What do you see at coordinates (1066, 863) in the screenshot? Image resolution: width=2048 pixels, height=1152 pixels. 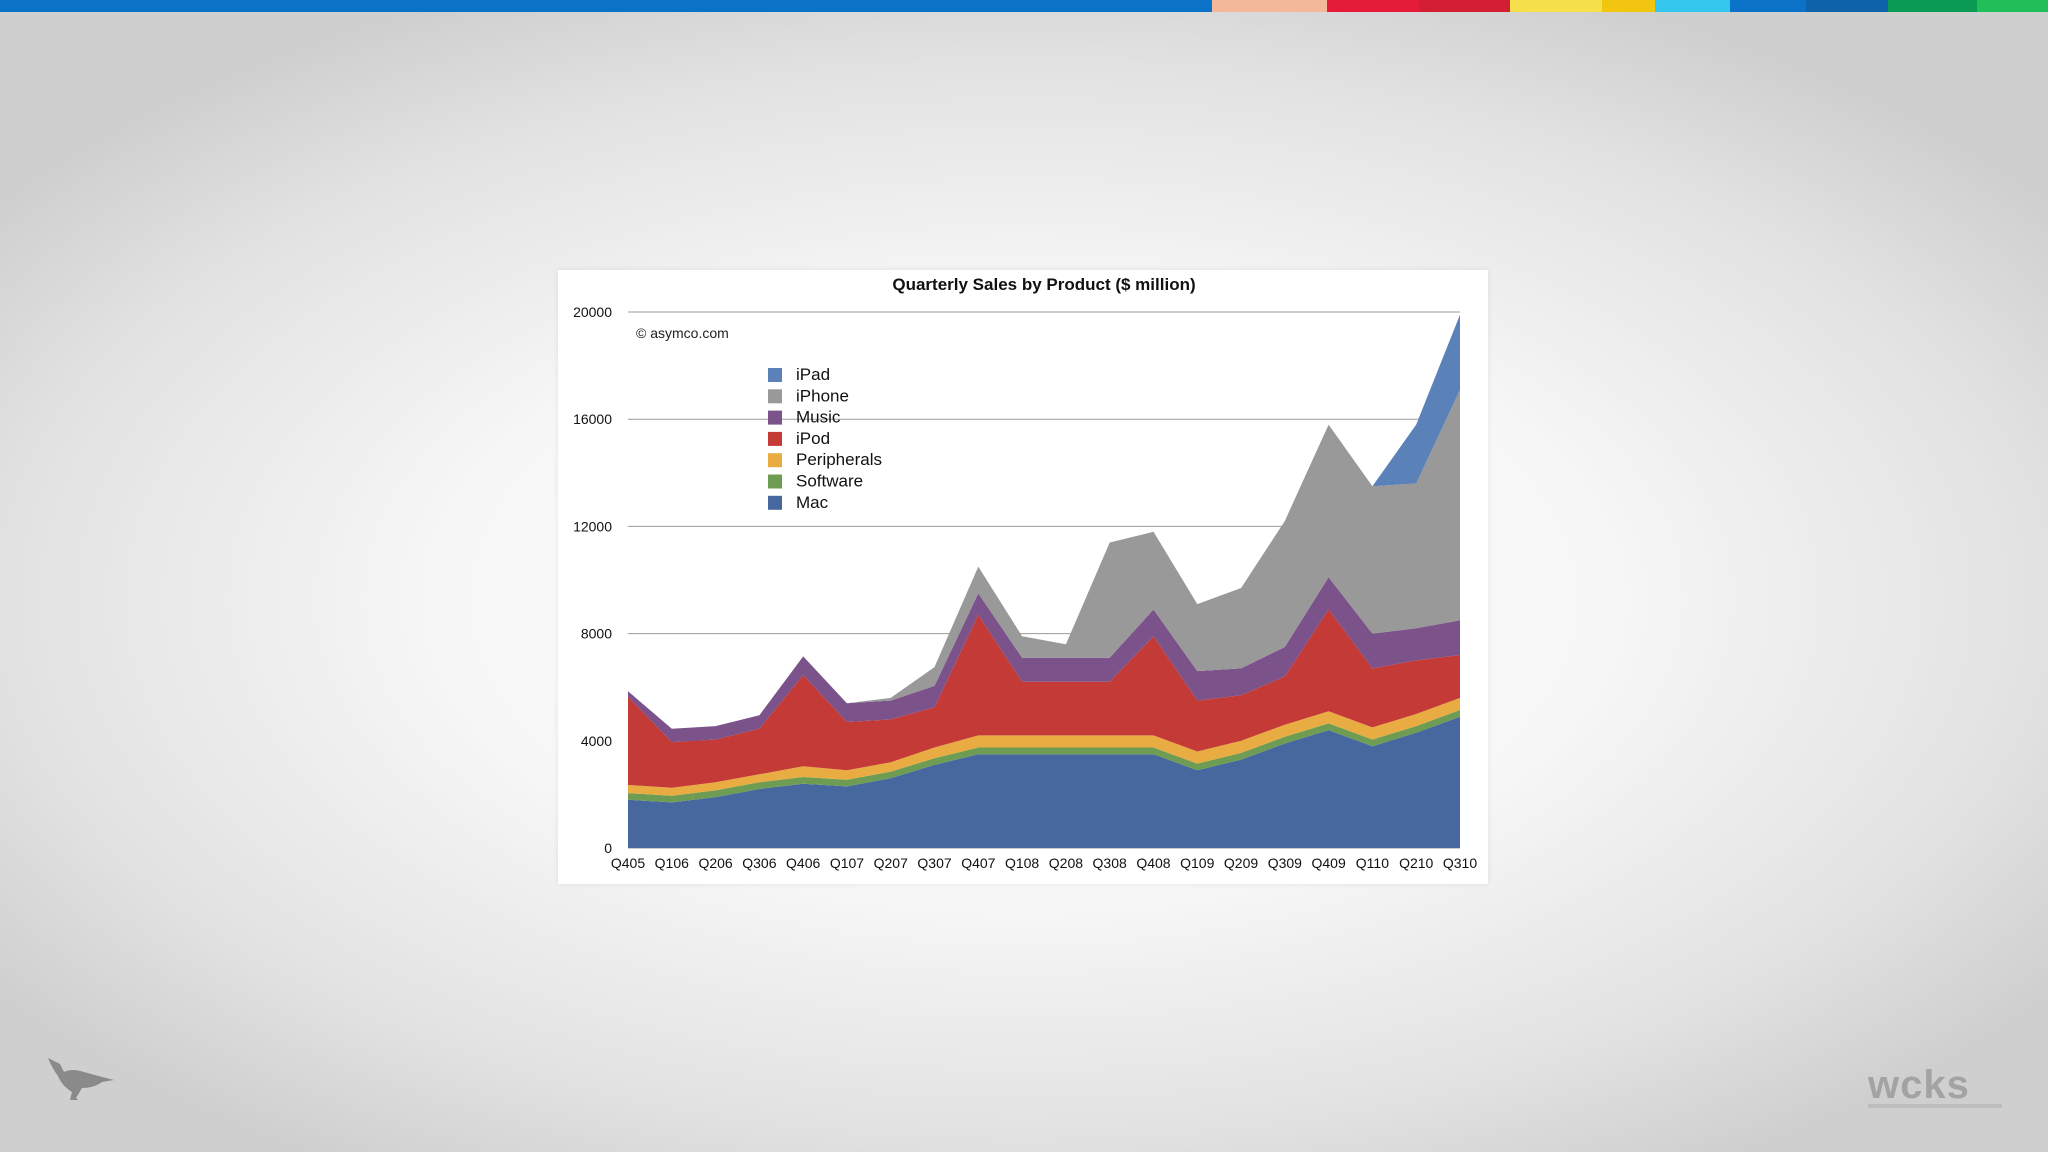 I see `x-tick-label: Q208` at bounding box center [1066, 863].